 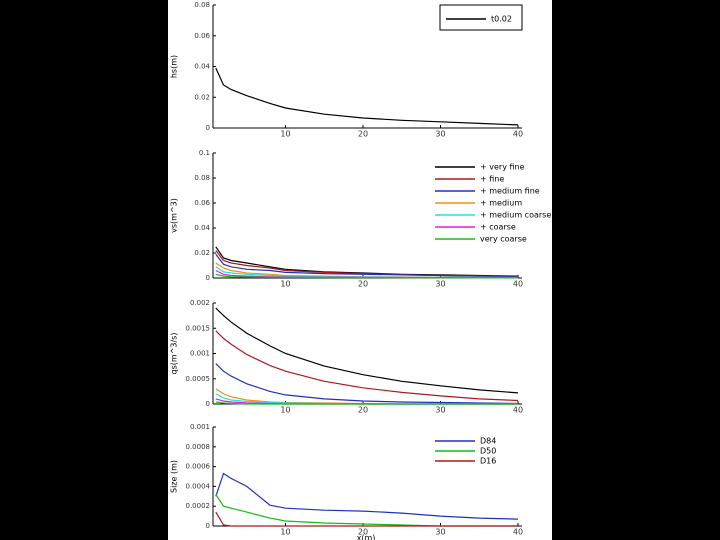 I want to click on legend-label: D16, so click(x=488, y=461).